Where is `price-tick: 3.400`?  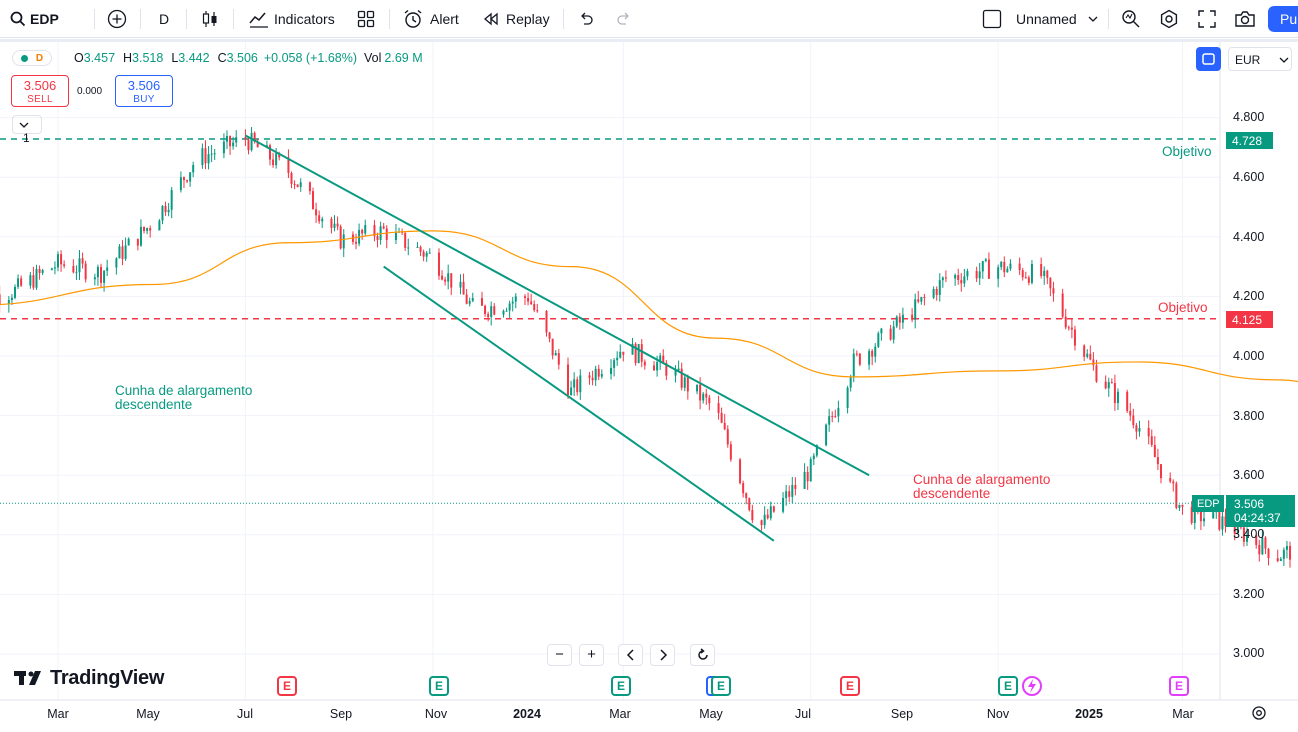
price-tick: 3.400 is located at coordinates (1249, 534).